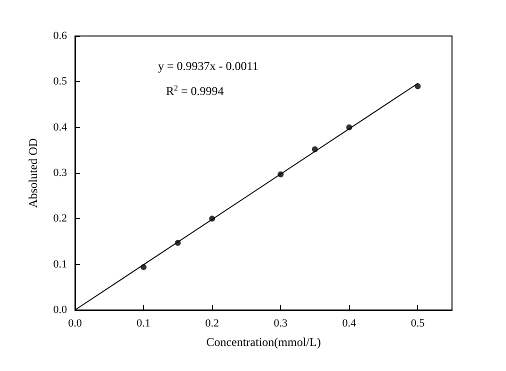 The width and height of the screenshot is (506, 371). I want to click on x-tick-label: 0.3, so click(281, 324).